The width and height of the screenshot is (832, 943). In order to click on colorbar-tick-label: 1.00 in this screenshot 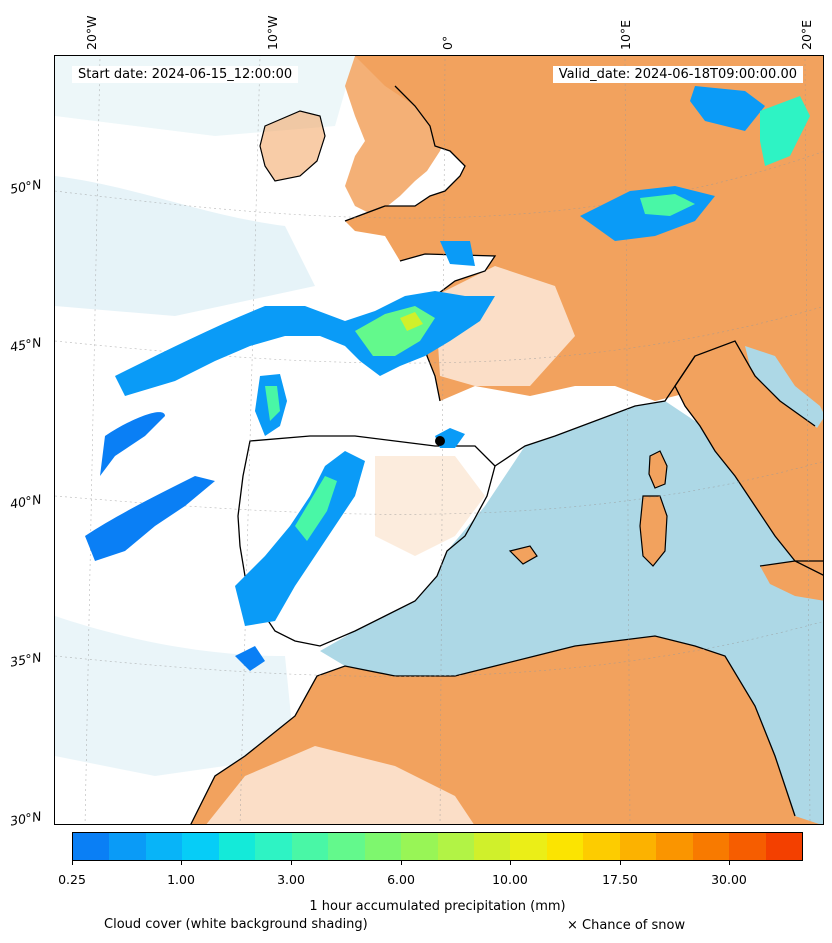, I will do `click(181, 879)`.